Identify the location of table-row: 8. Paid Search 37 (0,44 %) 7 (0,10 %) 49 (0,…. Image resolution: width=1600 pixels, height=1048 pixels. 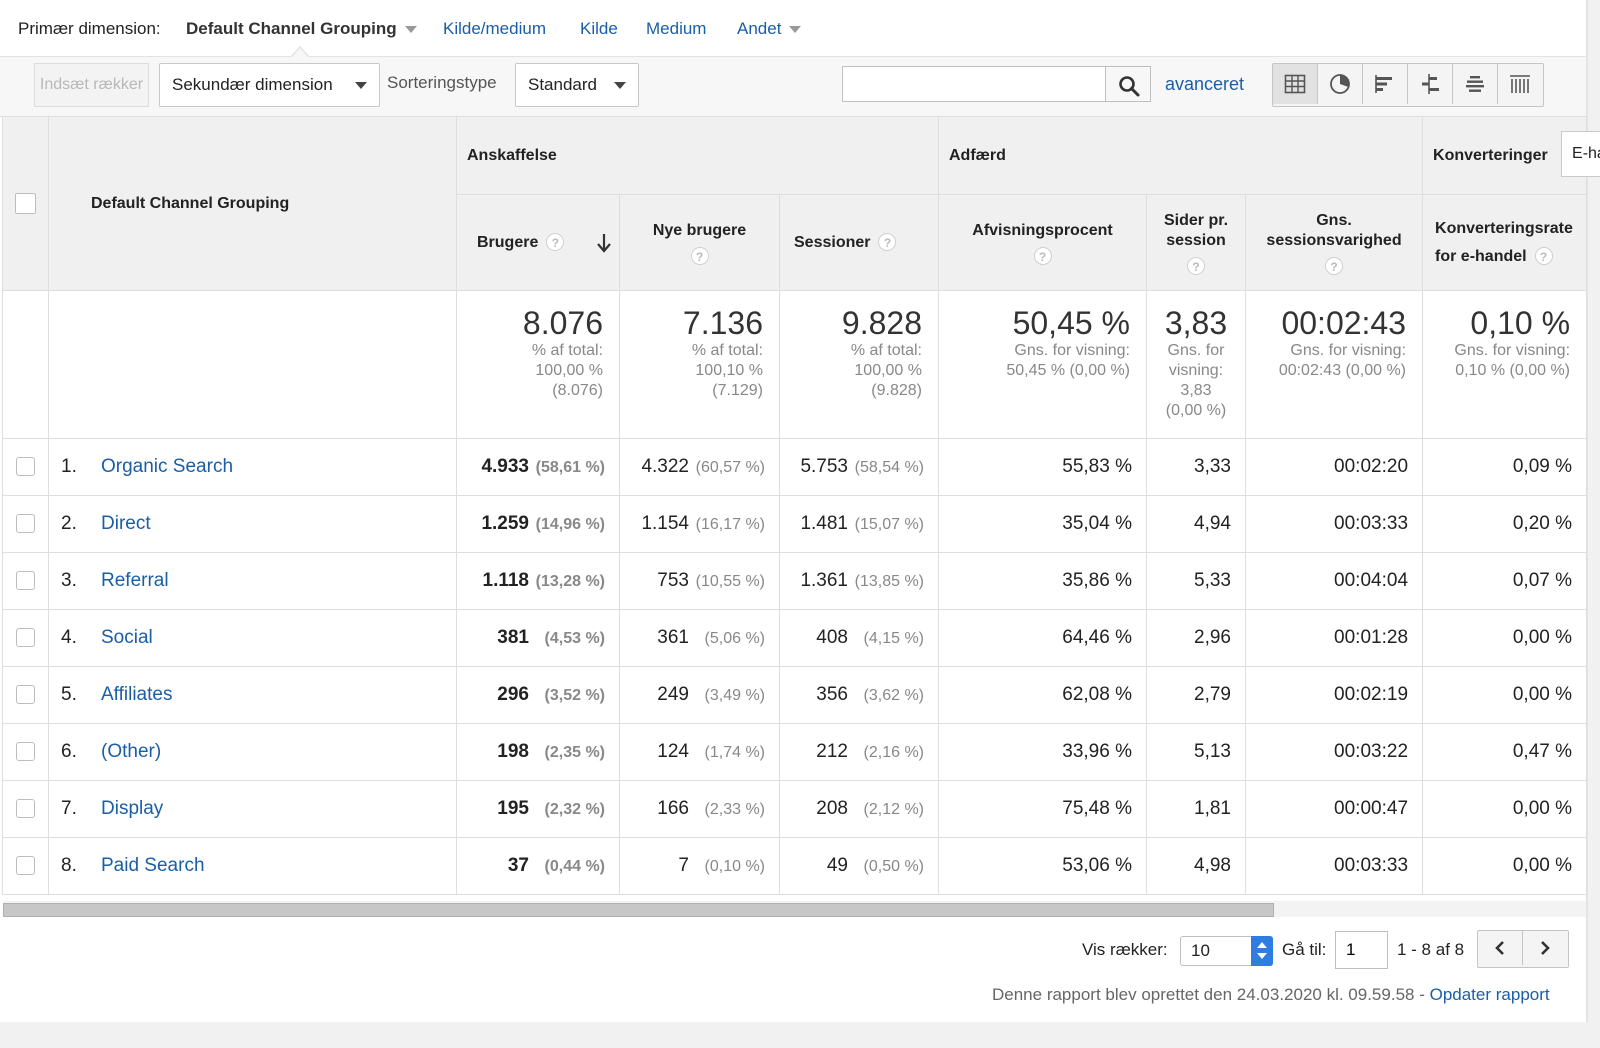
(795, 866).